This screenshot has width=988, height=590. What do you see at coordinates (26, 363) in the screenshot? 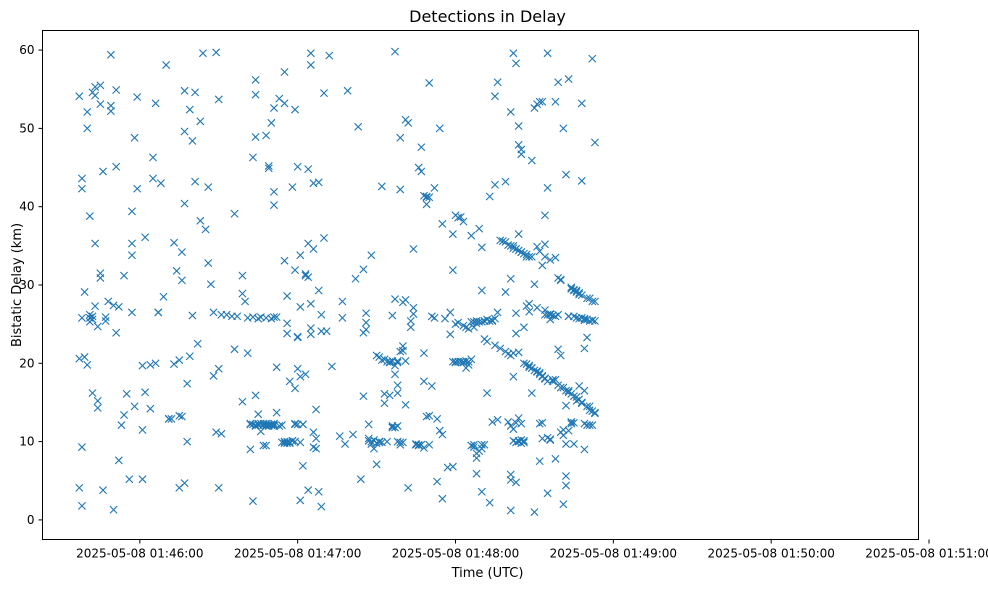
I see `y-tick-label: 20` at bounding box center [26, 363].